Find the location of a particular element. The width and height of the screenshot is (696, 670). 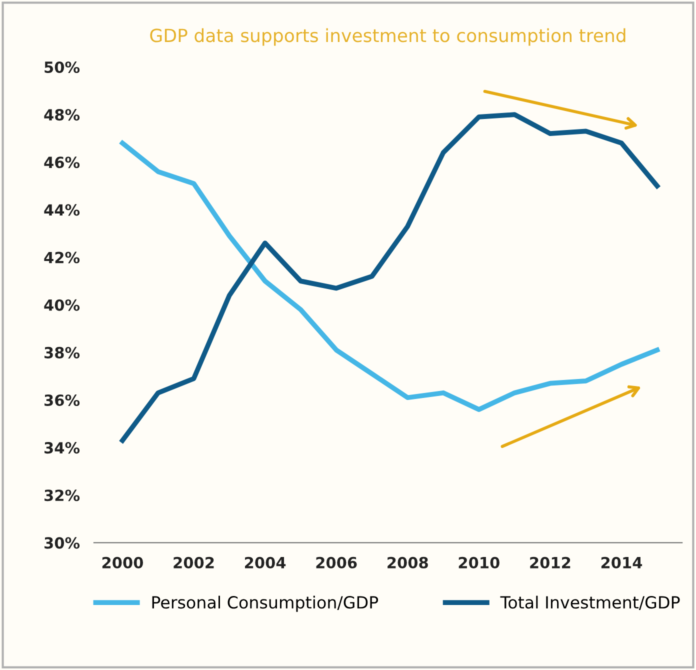

y-tick-label: 42% is located at coordinates (62, 258).